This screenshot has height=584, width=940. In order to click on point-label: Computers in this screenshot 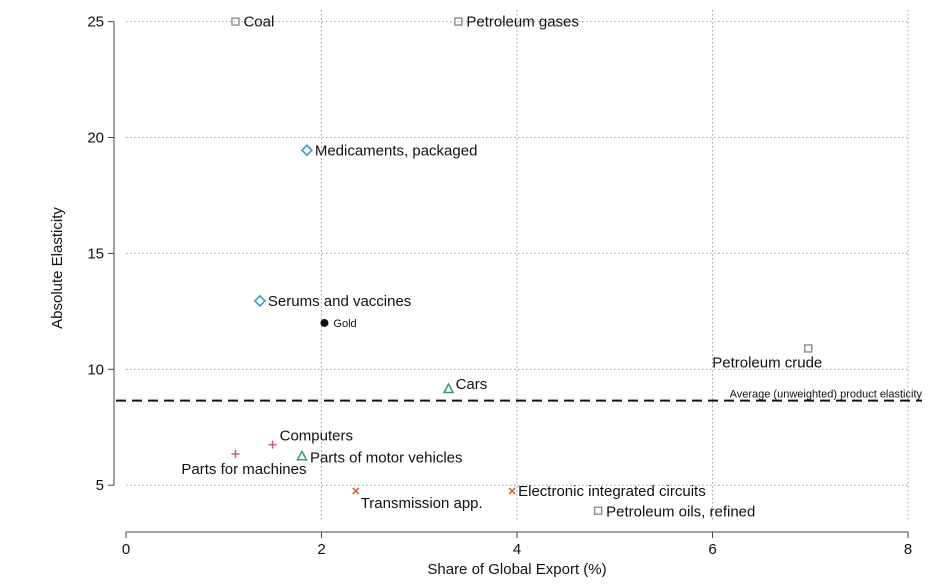, I will do `click(316, 436)`.